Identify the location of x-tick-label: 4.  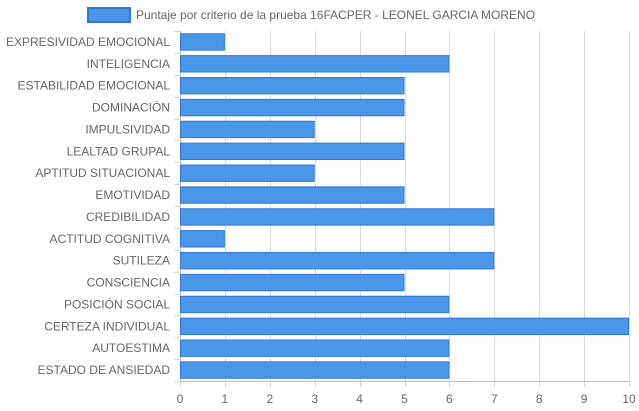
(359, 399).